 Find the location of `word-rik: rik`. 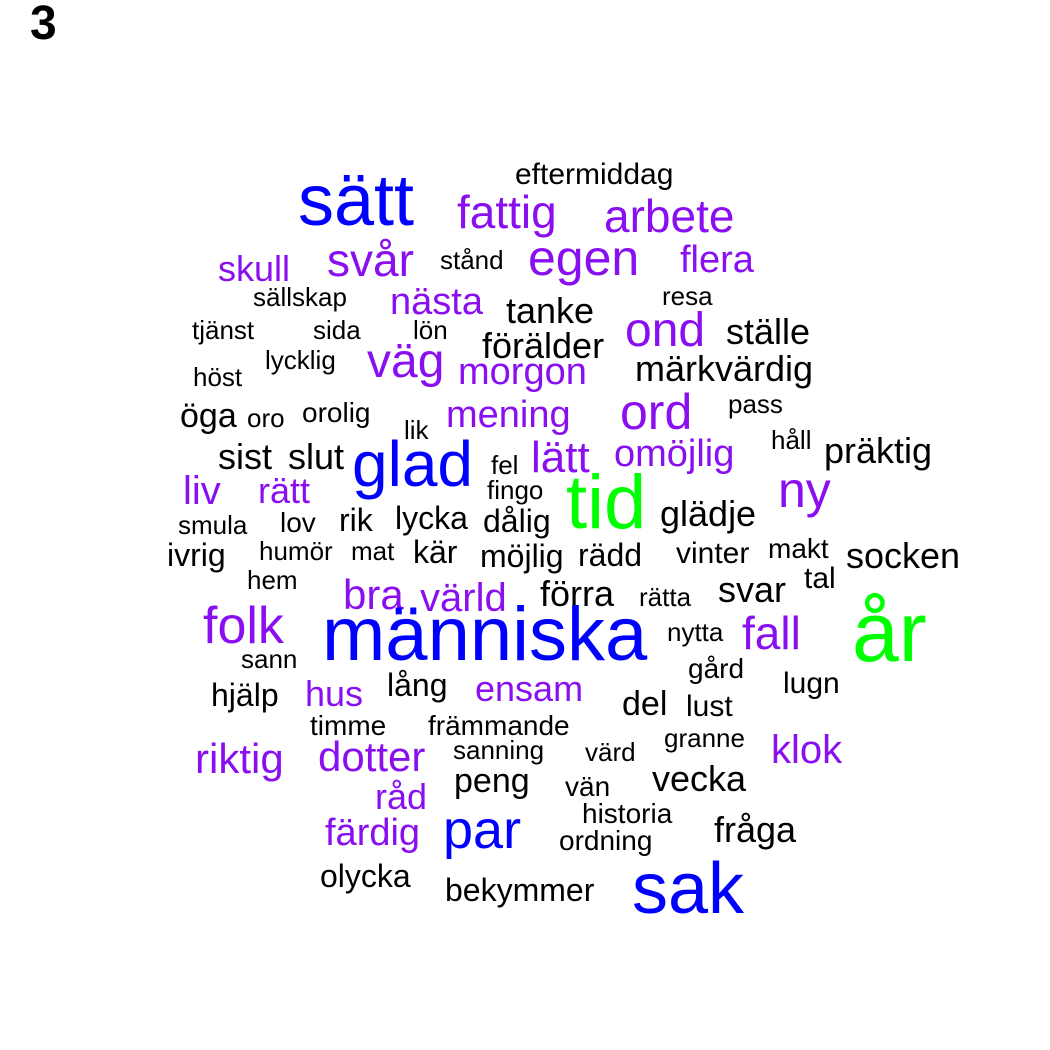

word-rik: rik is located at coordinates (356, 520).